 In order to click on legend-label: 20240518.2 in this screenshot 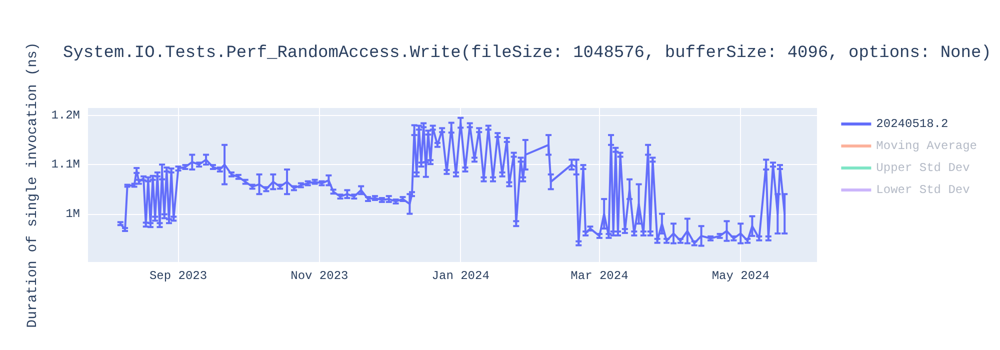, I will do `click(912, 124)`.